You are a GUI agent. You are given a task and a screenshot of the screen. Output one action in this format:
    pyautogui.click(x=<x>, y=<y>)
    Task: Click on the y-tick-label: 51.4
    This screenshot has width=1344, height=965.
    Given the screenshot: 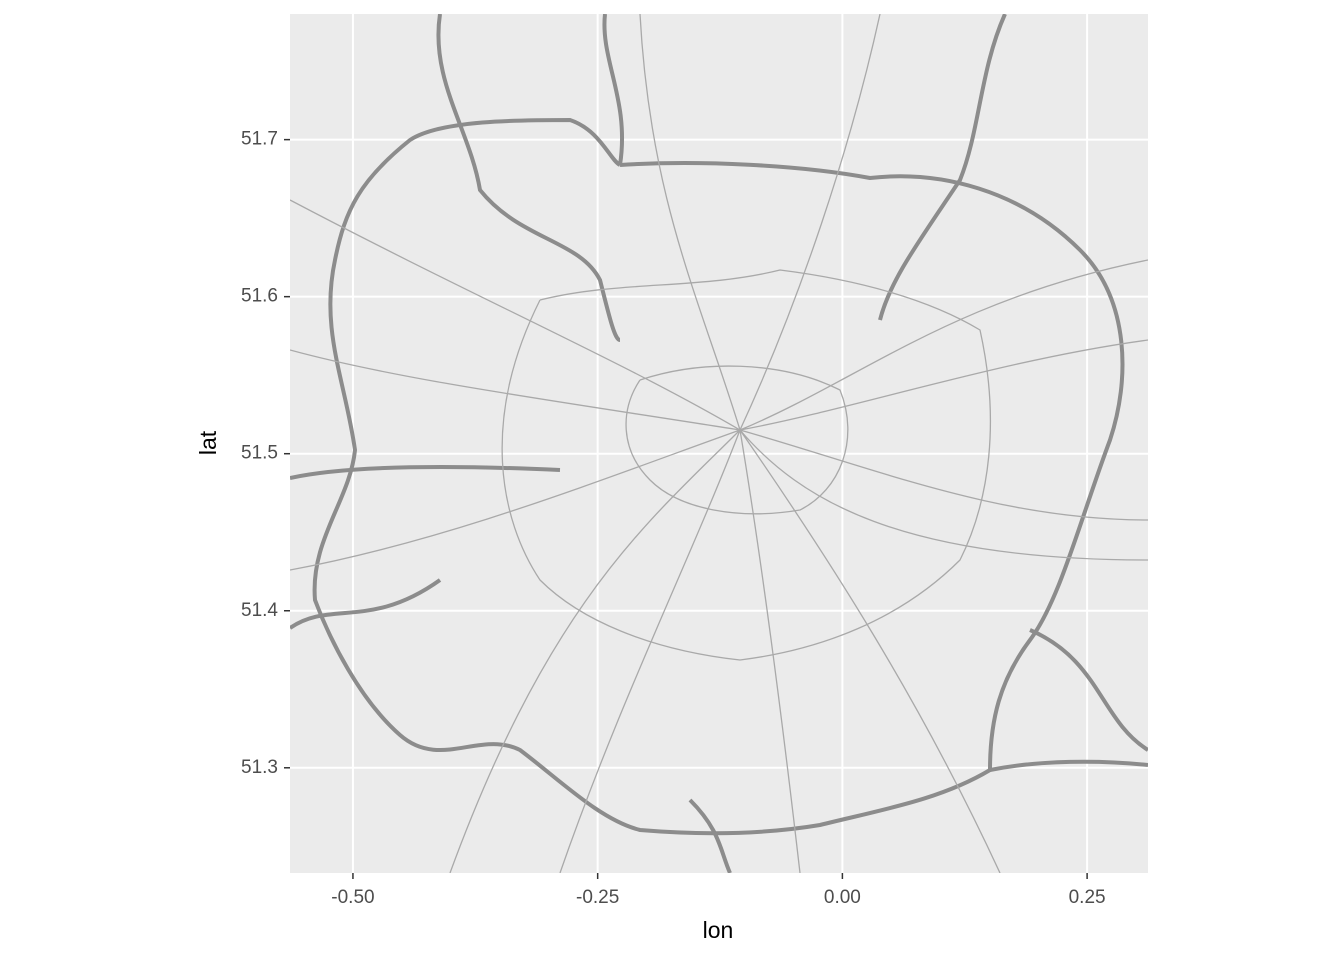 What is the action you would take?
    pyautogui.click(x=259, y=610)
    